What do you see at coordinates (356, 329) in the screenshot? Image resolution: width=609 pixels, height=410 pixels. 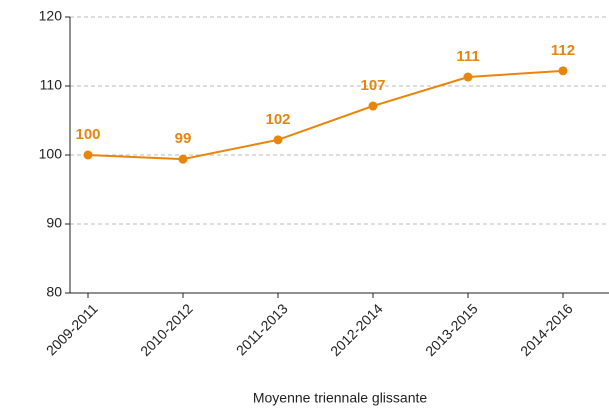 I see `x-tick-label: 2012-2014` at bounding box center [356, 329].